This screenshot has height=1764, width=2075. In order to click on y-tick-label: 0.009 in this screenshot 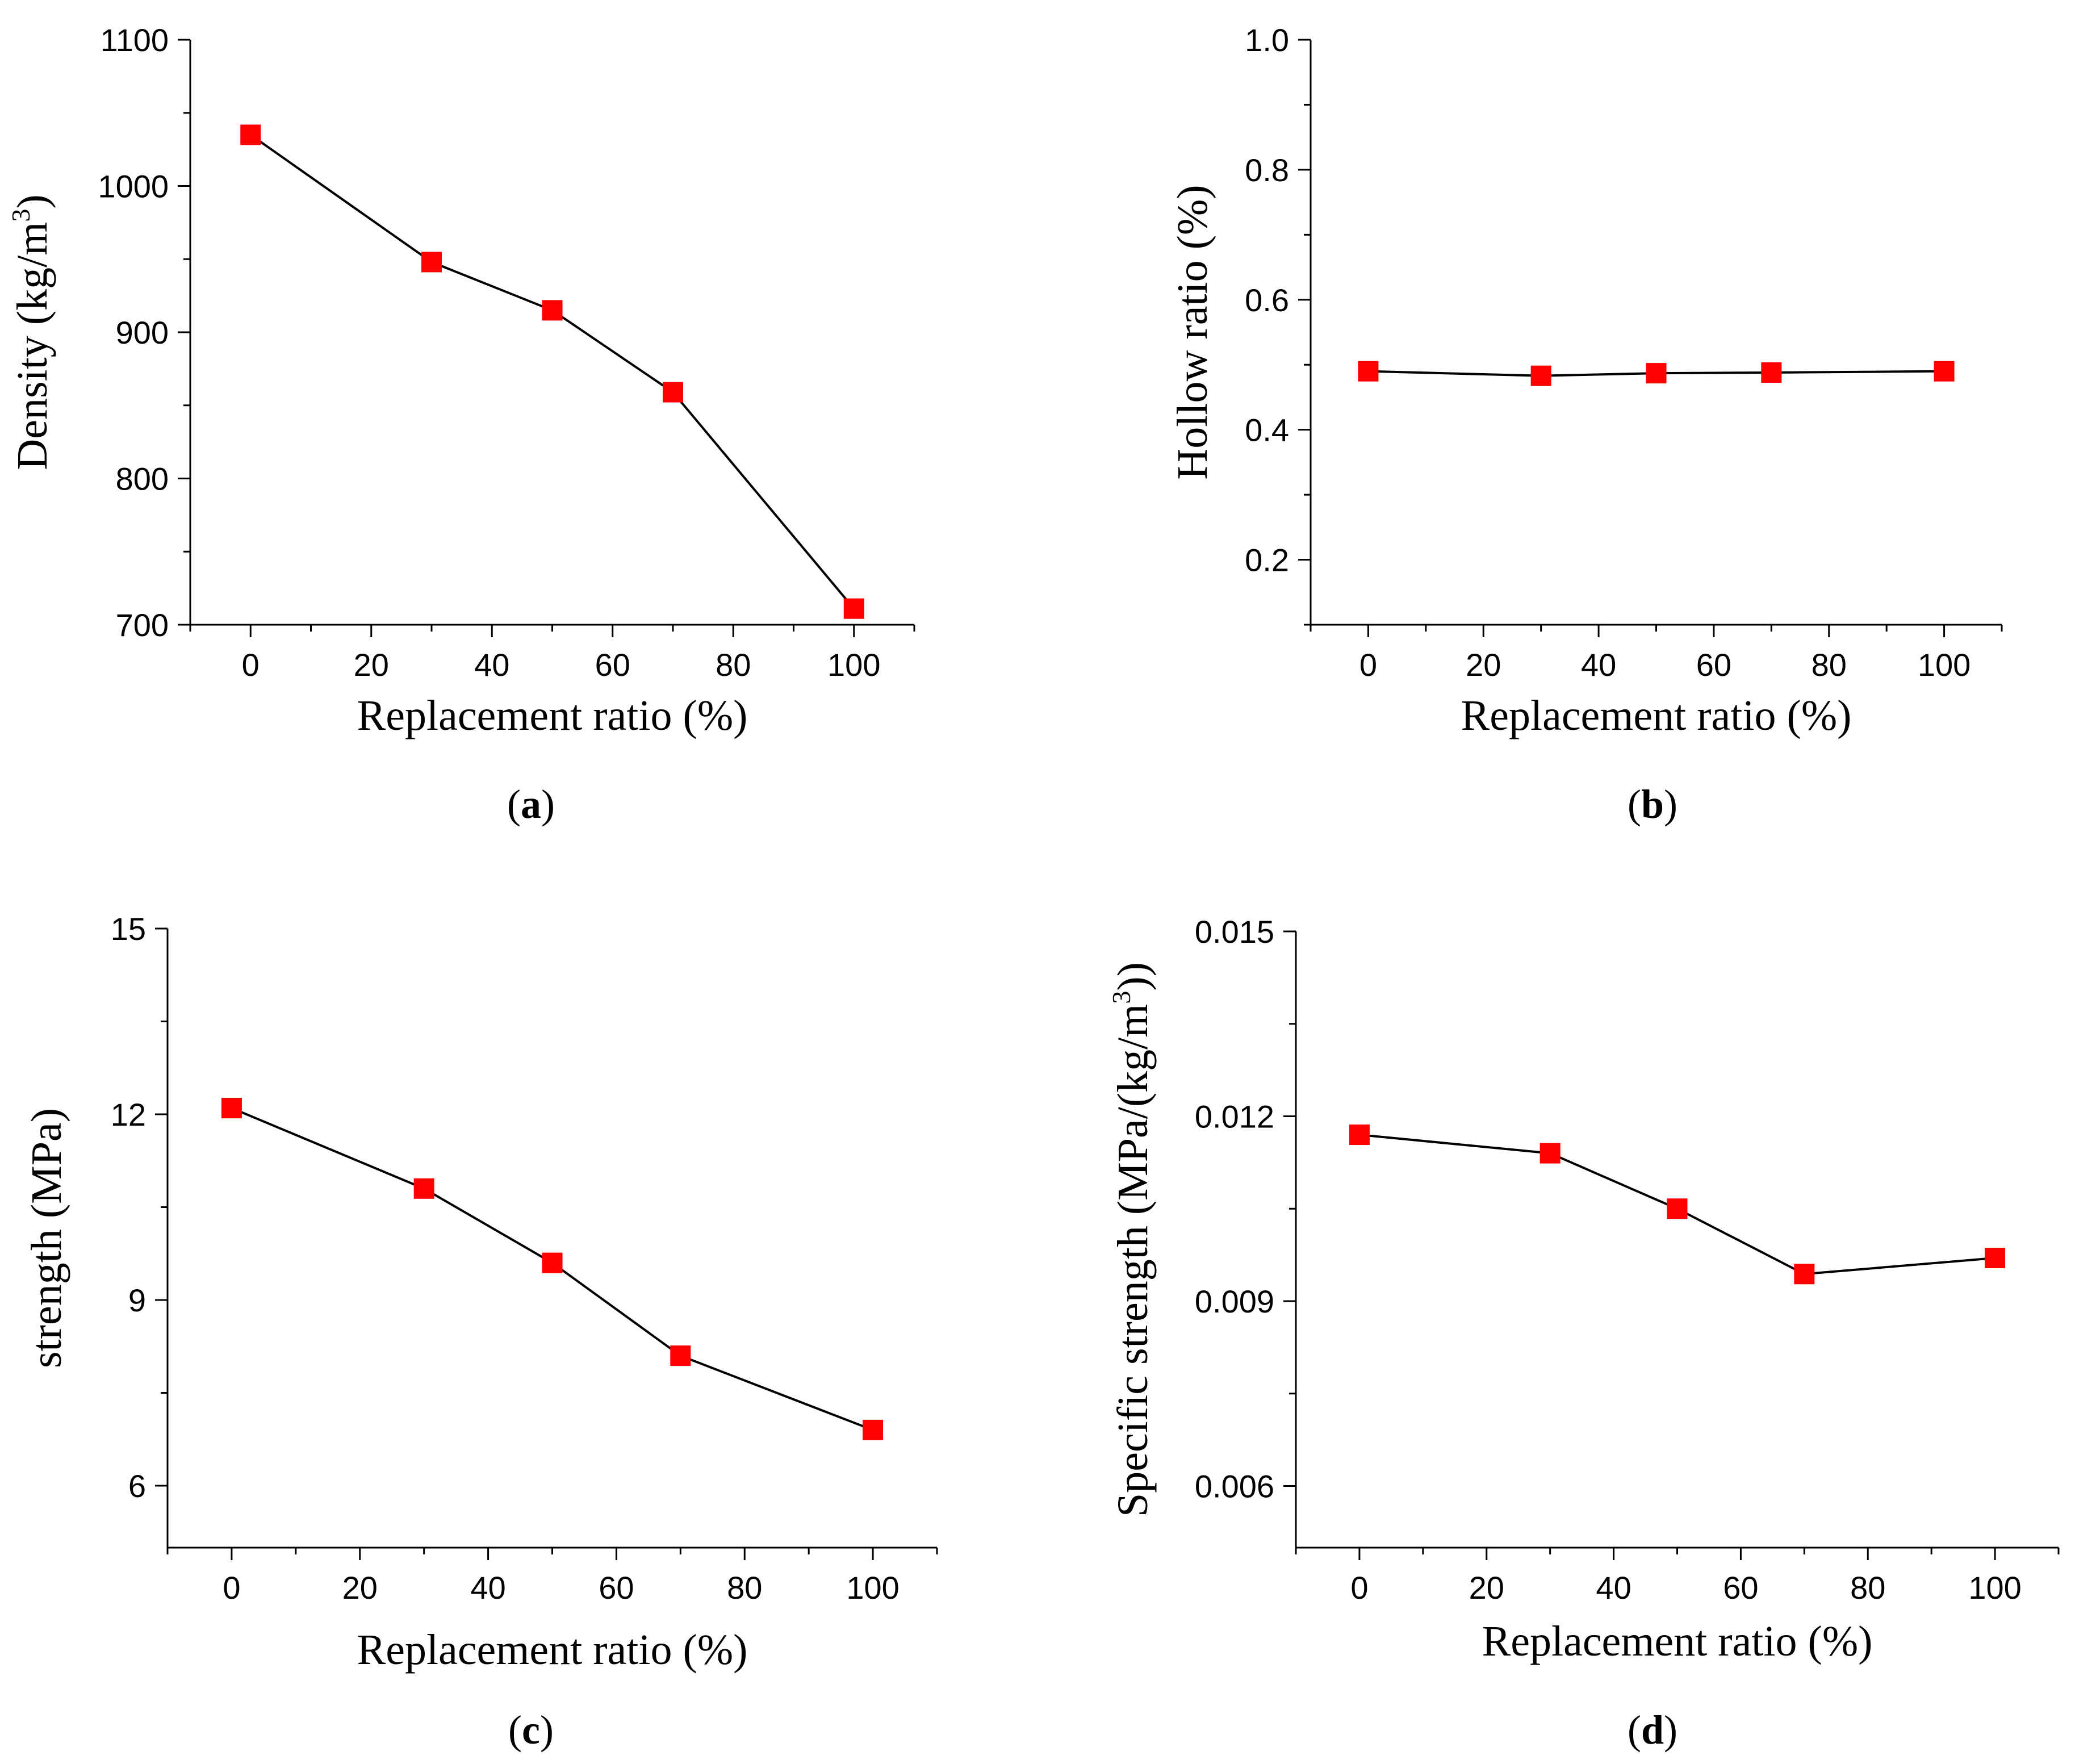, I will do `click(1234, 1301)`.